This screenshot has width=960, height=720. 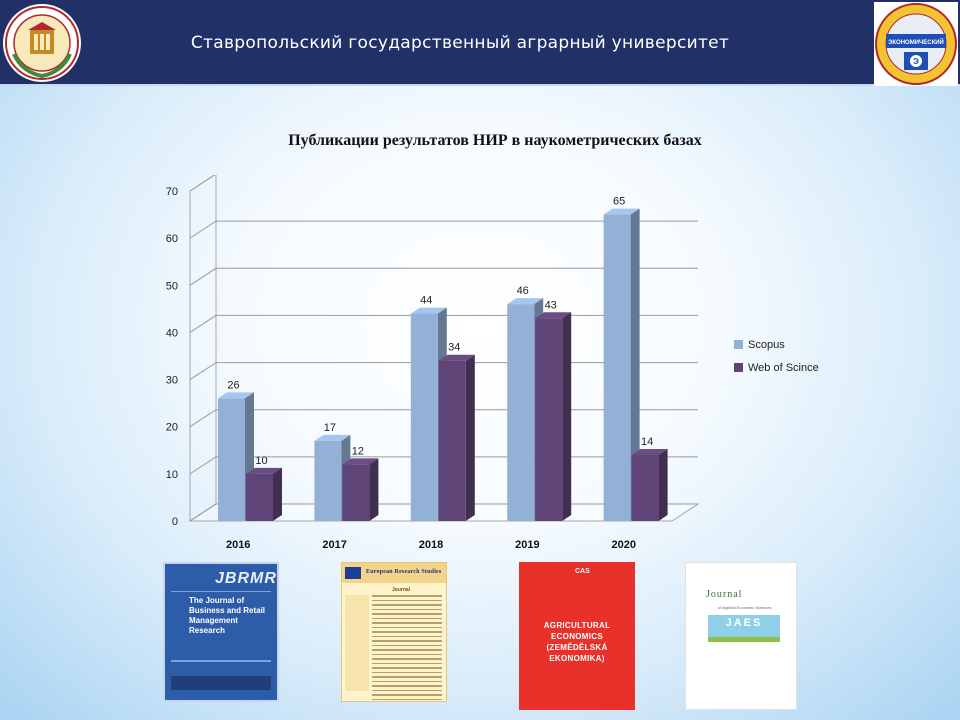 I want to click on data-label-web-of-scince-2019: 43, so click(x=551, y=305).